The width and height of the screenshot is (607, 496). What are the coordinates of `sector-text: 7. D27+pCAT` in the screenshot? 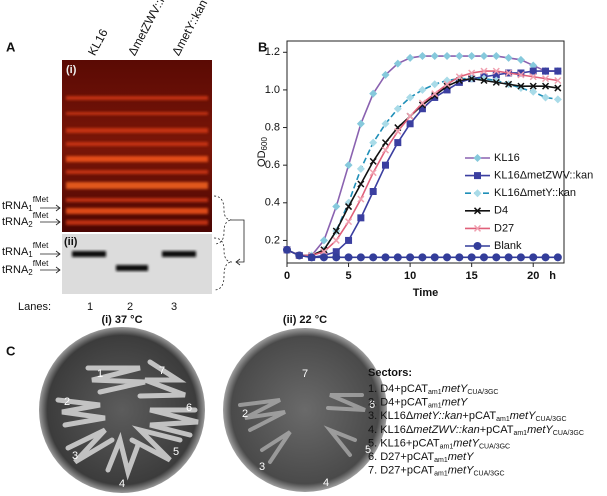 It's located at (401, 471).